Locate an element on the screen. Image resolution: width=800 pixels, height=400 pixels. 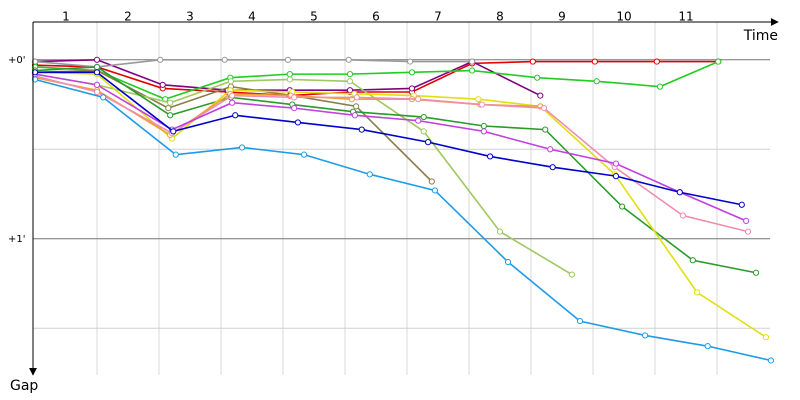
lap-label: 4 is located at coordinates (252, 17).